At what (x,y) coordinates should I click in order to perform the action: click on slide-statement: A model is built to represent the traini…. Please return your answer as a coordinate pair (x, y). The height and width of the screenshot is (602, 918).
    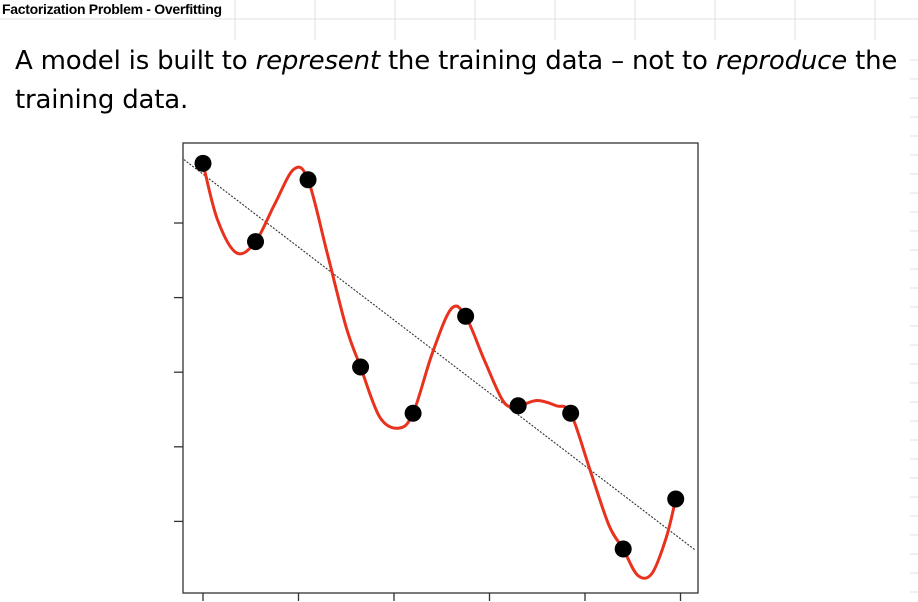
    Looking at the image, I should click on (465, 81).